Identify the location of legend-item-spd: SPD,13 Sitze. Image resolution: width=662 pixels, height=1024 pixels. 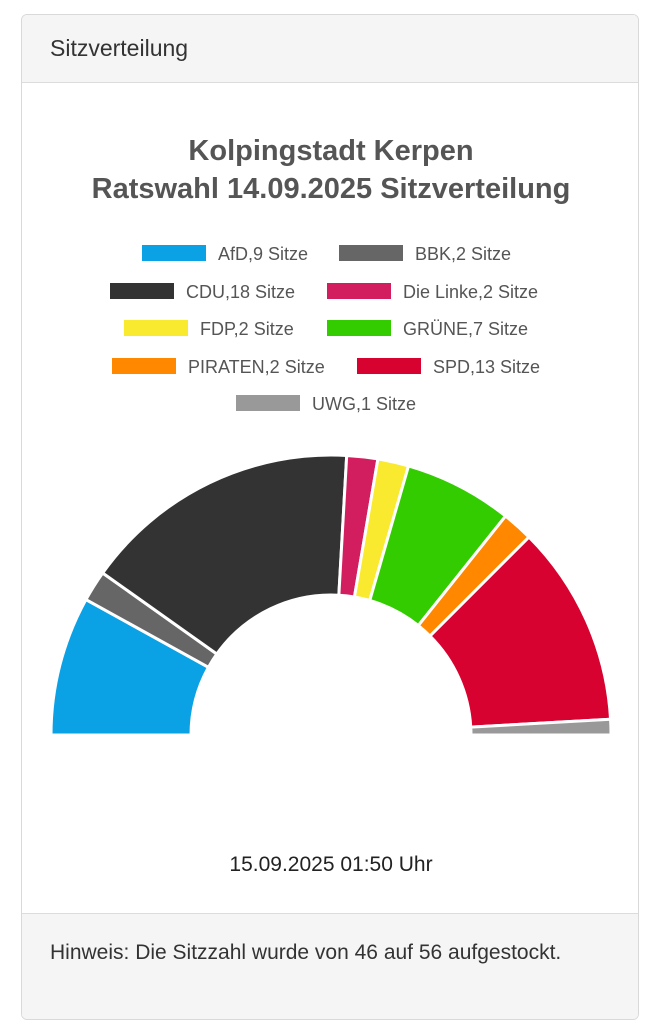
(448, 367).